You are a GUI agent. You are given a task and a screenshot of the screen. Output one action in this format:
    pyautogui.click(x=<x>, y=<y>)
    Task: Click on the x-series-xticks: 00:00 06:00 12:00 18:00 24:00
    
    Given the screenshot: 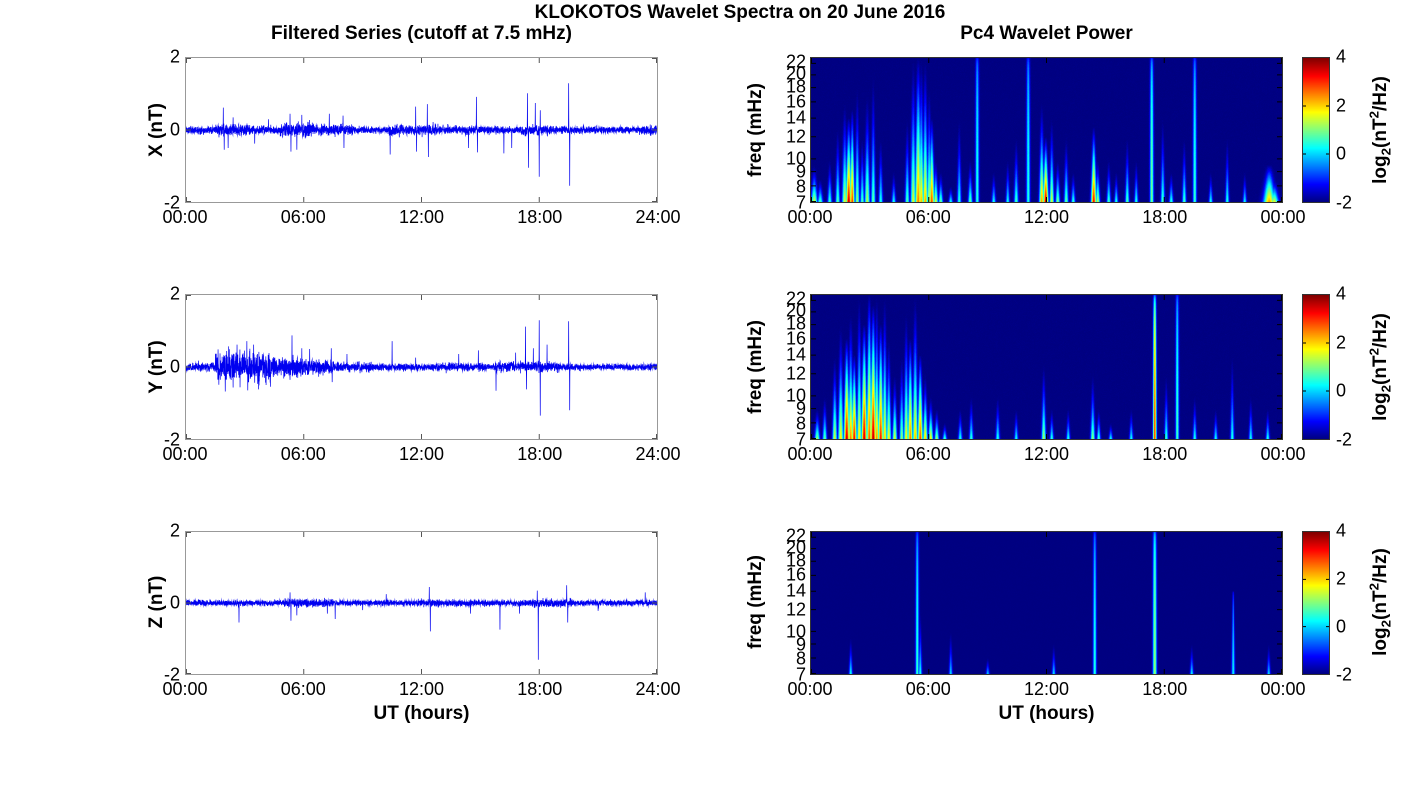 What is the action you would take?
    pyautogui.click(x=421, y=217)
    